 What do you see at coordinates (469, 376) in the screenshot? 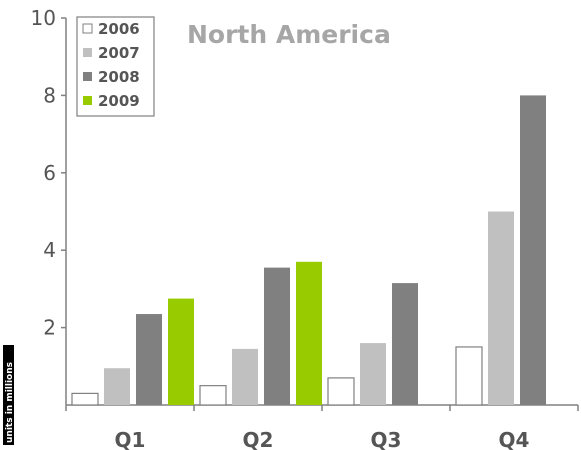
I see `bar-2006-q4` at bounding box center [469, 376].